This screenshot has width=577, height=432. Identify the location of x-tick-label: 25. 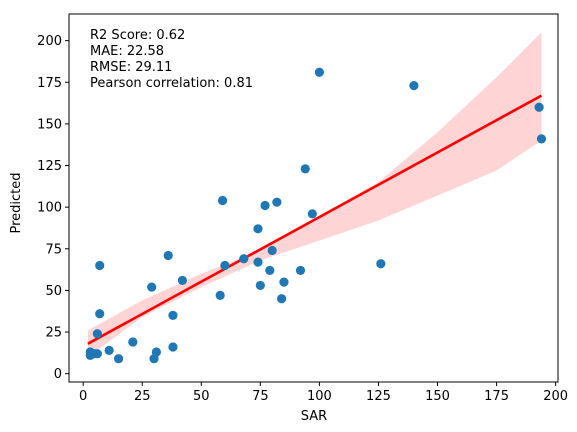
(142, 396).